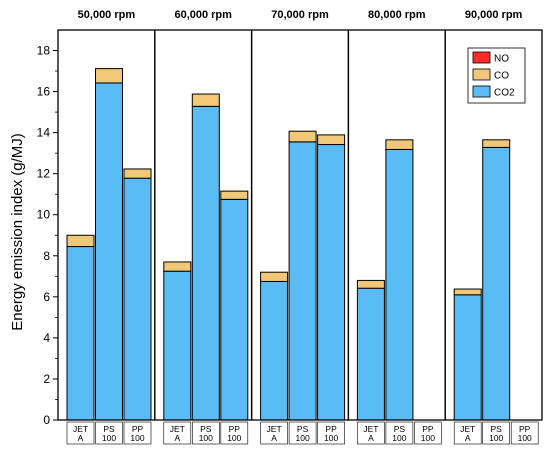 This screenshot has height=452, width=550. Describe the element at coordinates (494, 15) in the screenshot. I see `panel-title: 90,000 rpm` at that location.